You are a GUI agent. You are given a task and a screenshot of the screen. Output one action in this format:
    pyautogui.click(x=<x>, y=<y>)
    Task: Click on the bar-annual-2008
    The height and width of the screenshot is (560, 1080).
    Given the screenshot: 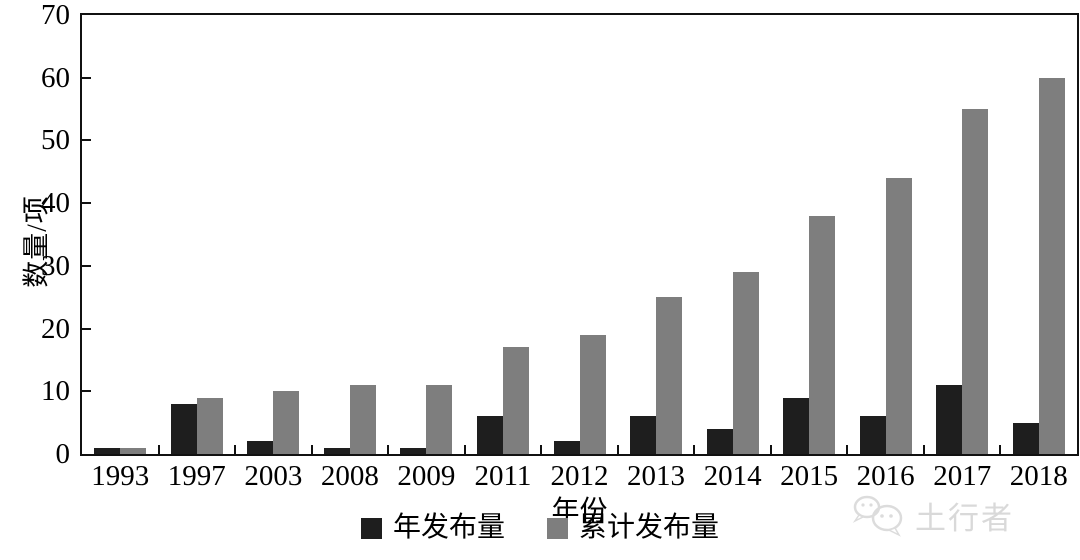 What is the action you would take?
    pyautogui.click(x=336, y=450)
    